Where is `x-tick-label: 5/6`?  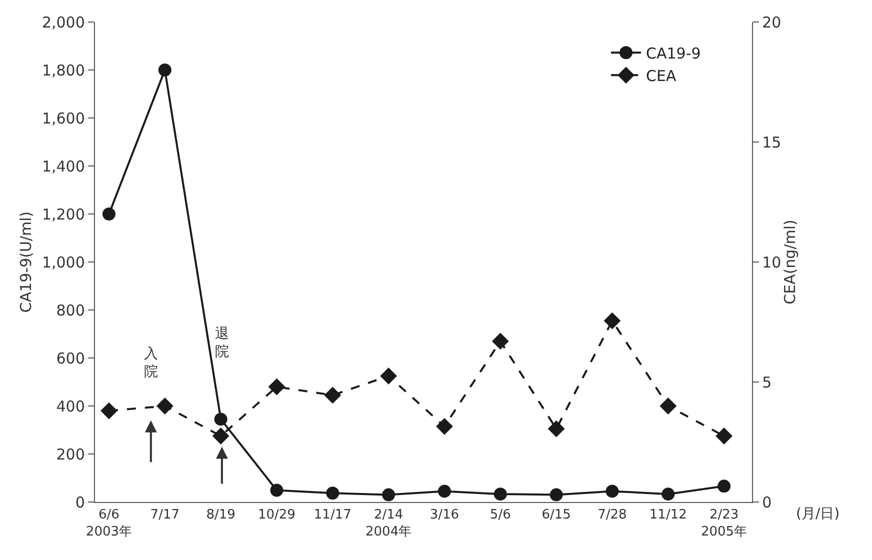 x-tick-label: 5/6 is located at coordinates (500, 515).